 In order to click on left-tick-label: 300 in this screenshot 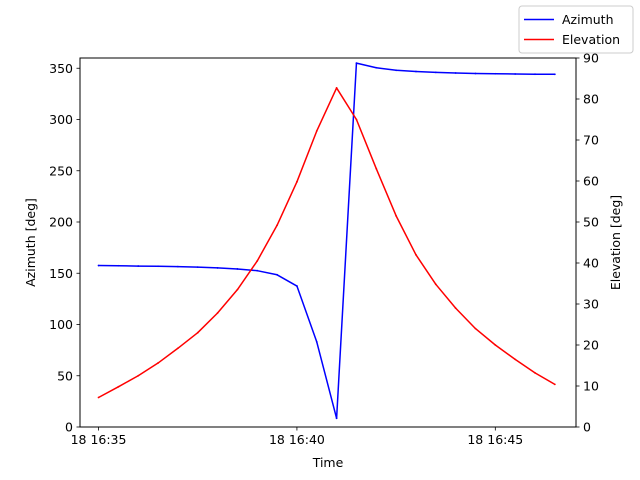, I will do `click(61, 119)`.